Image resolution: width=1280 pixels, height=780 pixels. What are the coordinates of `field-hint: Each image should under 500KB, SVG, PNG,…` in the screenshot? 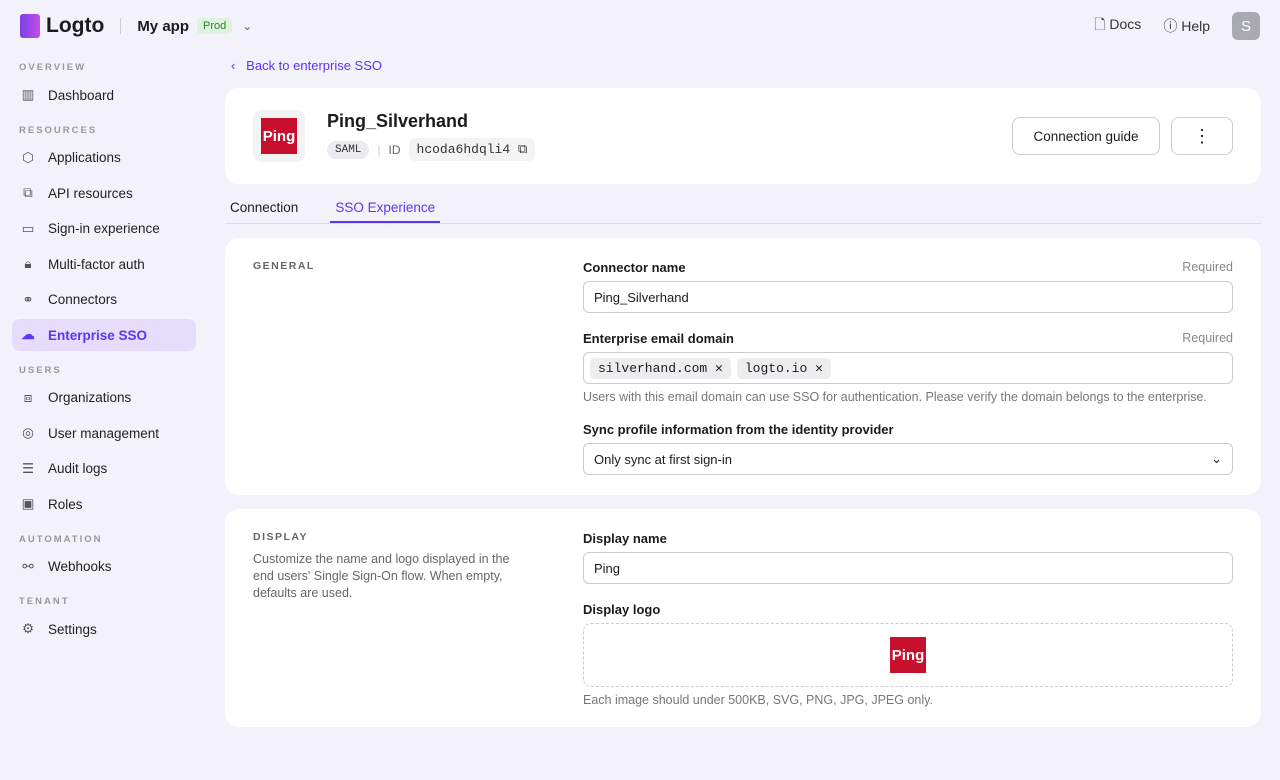 It's located at (758, 700).